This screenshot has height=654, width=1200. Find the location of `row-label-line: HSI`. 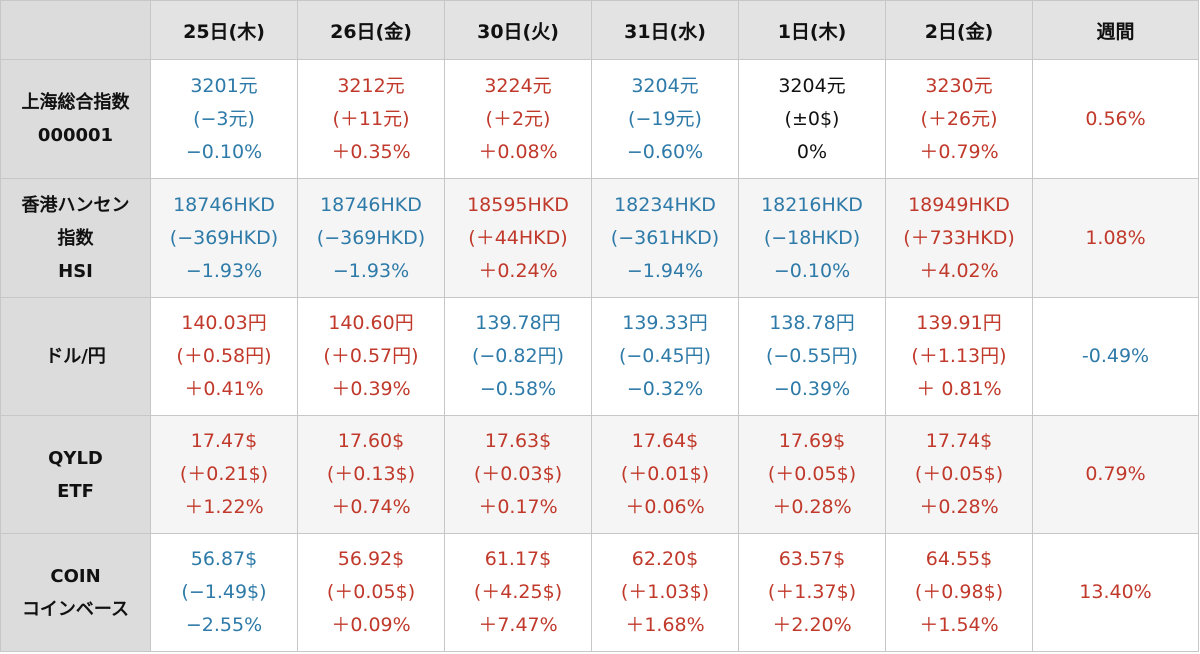

row-label-line: HSI is located at coordinates (75, 271).